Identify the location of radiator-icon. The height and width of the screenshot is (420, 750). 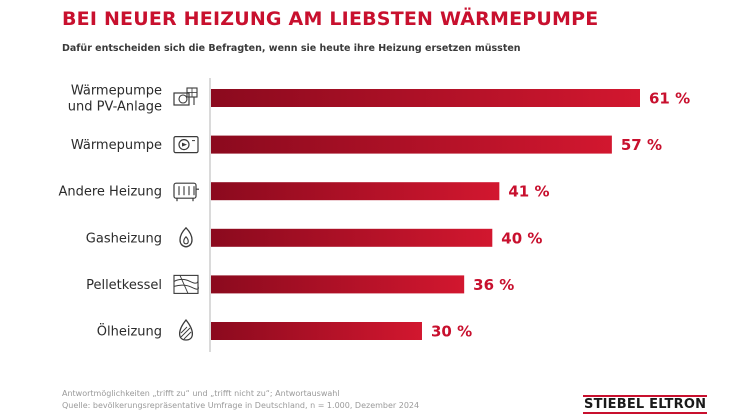
(186, 192).